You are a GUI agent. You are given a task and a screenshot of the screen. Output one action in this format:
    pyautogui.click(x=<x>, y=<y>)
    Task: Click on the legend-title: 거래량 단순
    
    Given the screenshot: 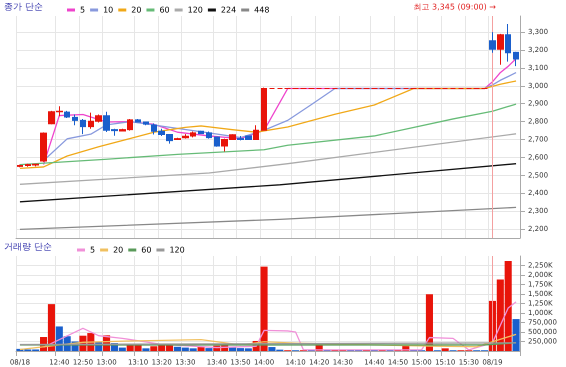 What is the action you would take?
    pyautogui.click(x=28, y=247)
    